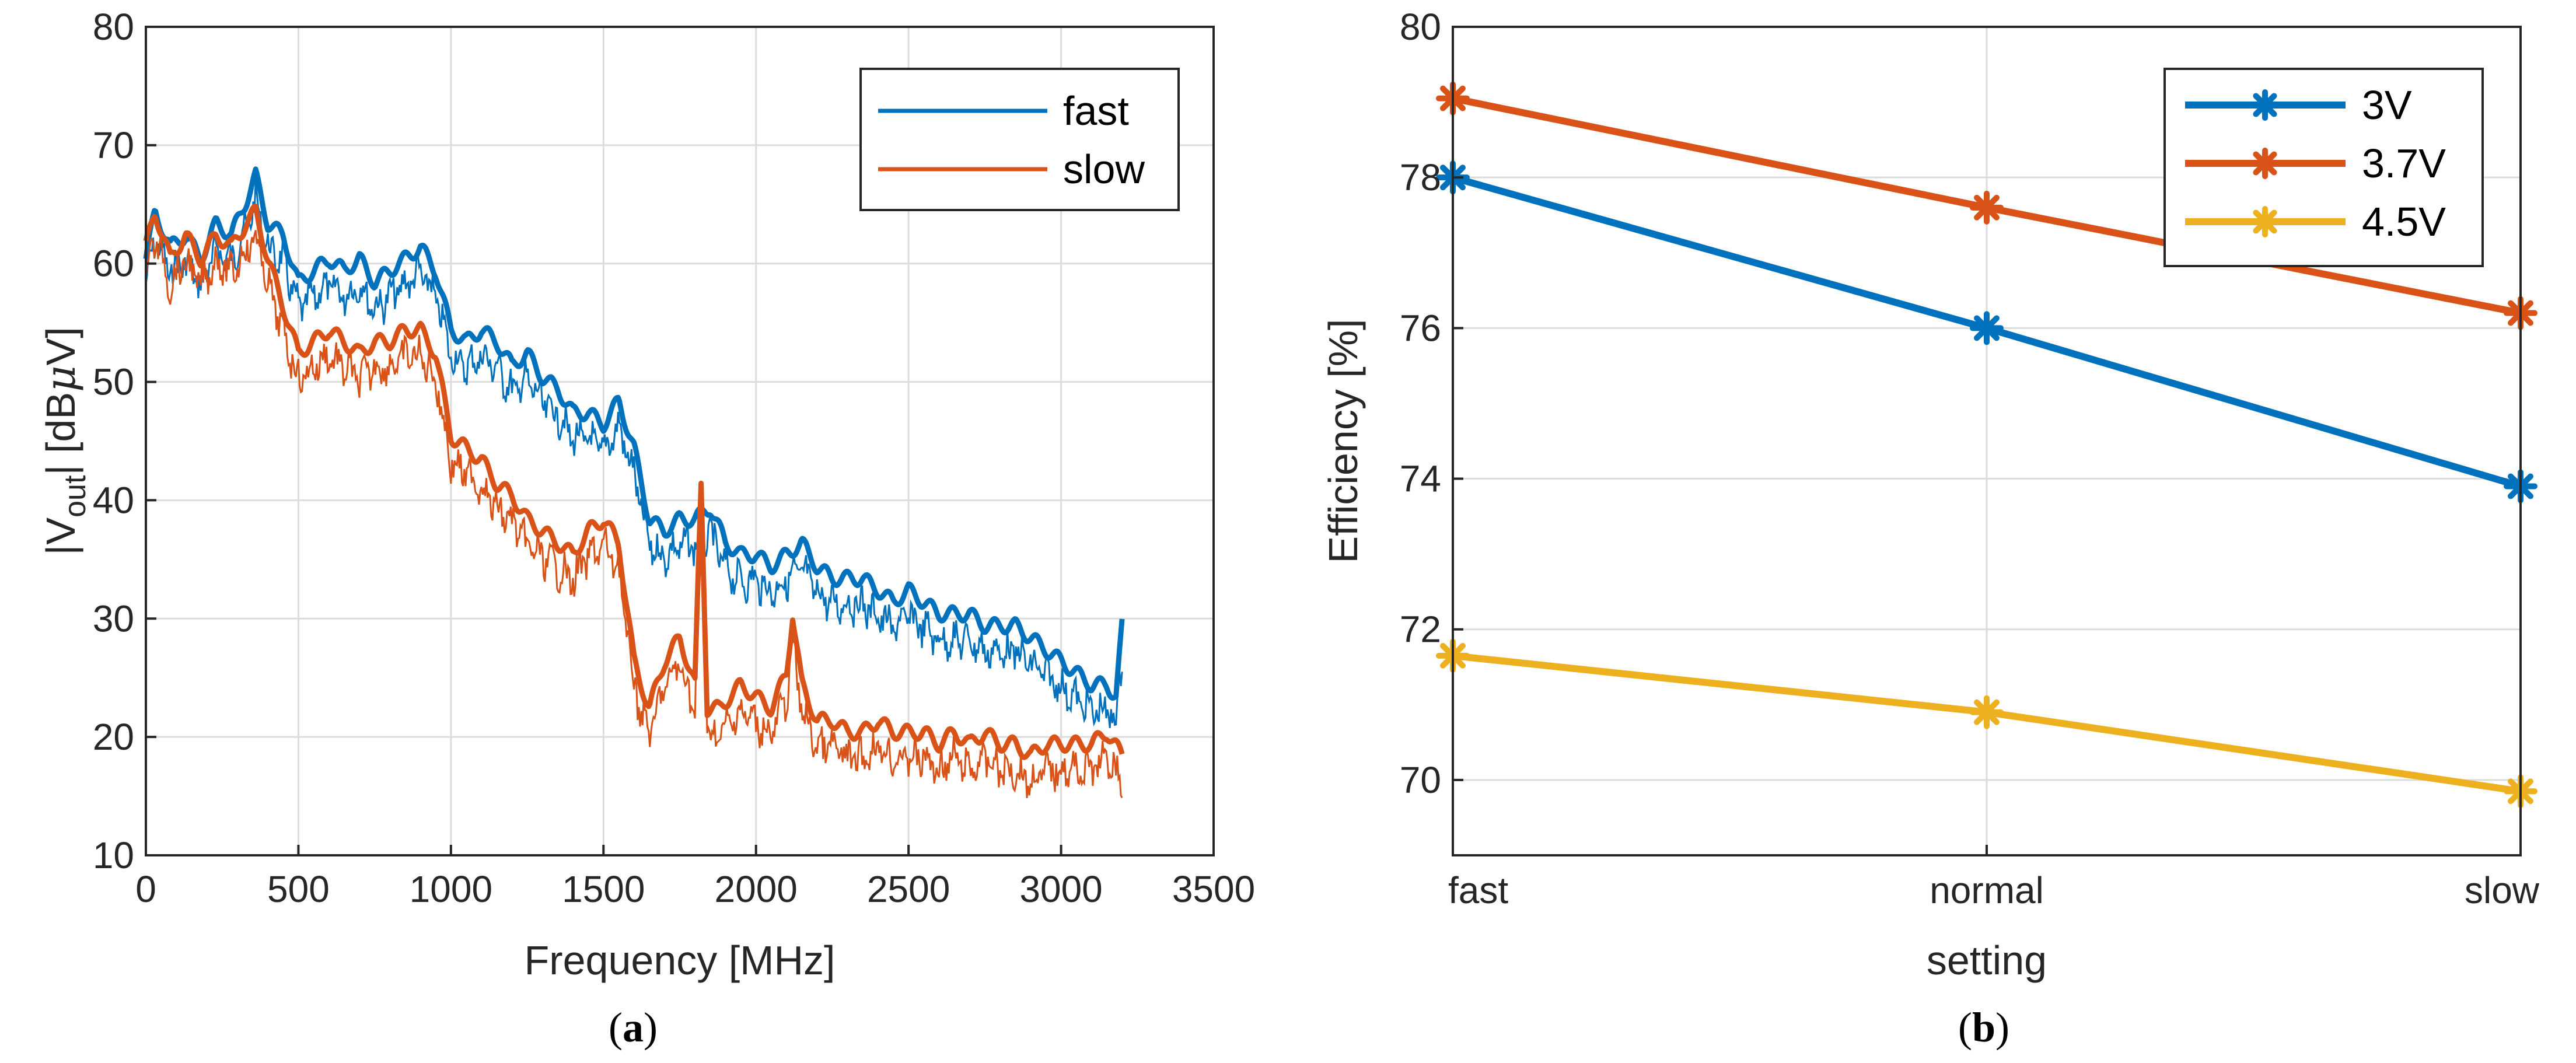  Describe the element at coordinates (298, 889) in the screenshot. I see `x-tick-label: 500` at that location.